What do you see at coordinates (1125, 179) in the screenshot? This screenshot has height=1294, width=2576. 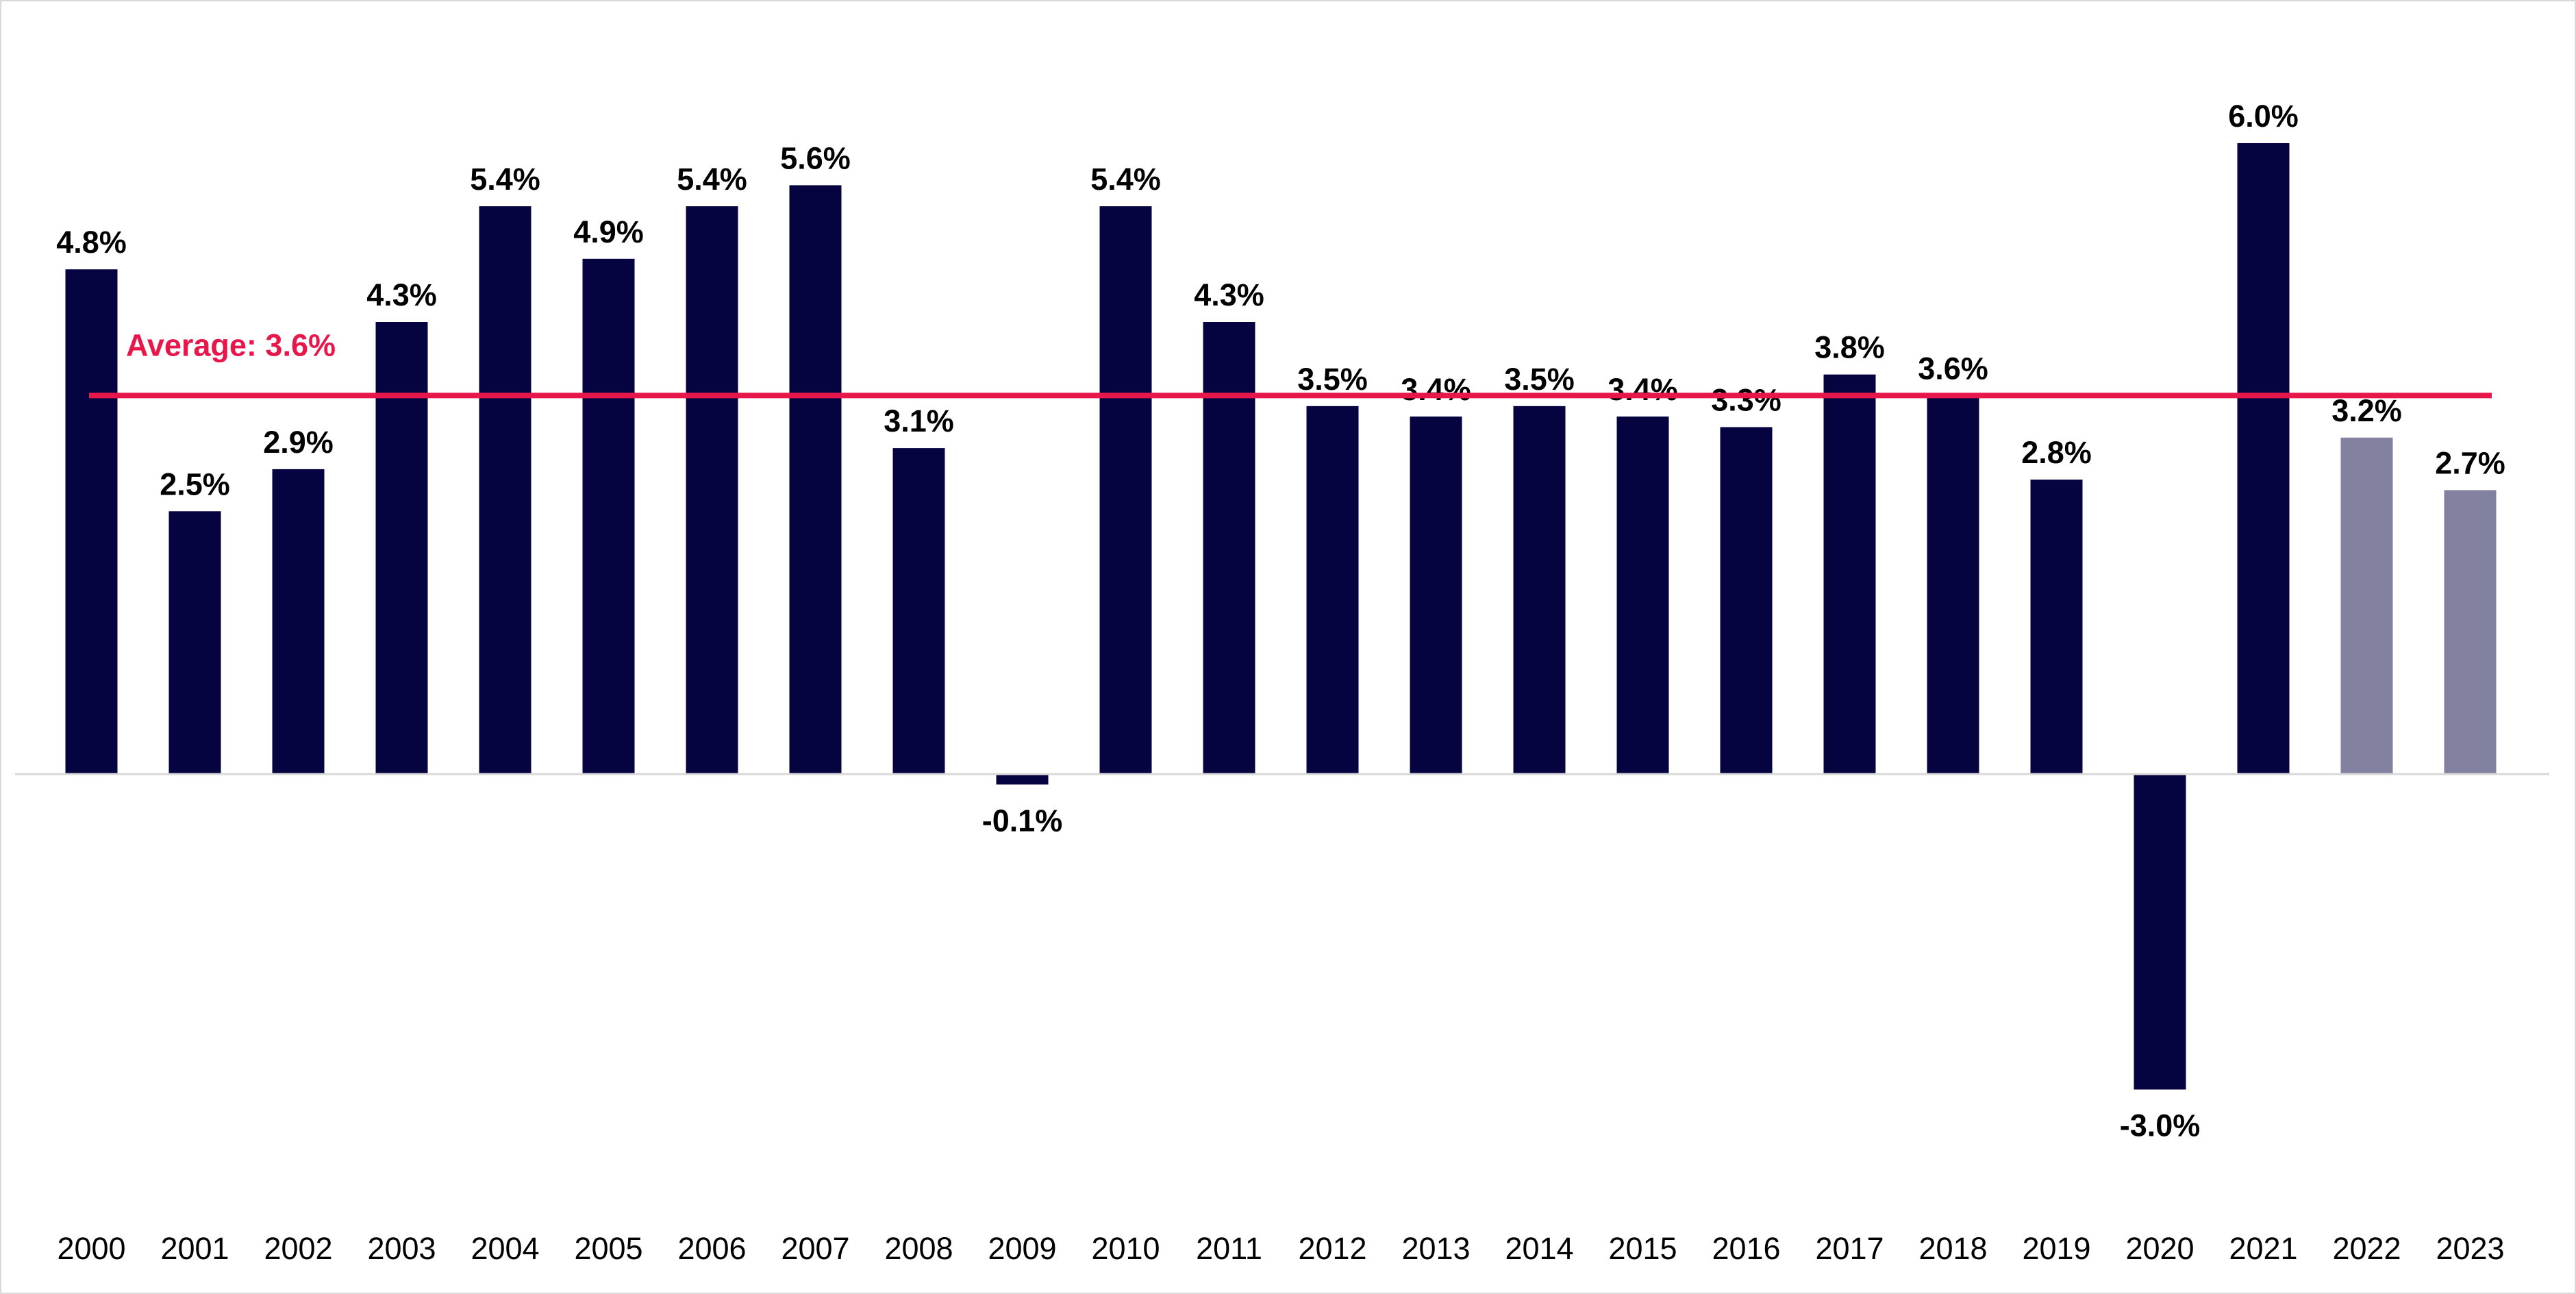 I see `data-label-2010: 5.4%` at bounding box center [1125, 179].